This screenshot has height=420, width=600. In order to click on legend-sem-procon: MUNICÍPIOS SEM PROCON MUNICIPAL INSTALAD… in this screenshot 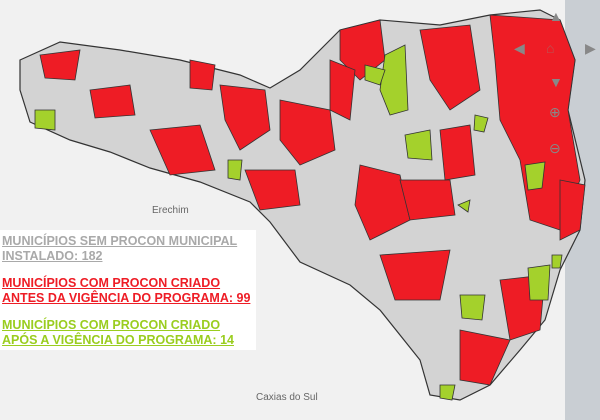, I will do `click(120, 248)`.